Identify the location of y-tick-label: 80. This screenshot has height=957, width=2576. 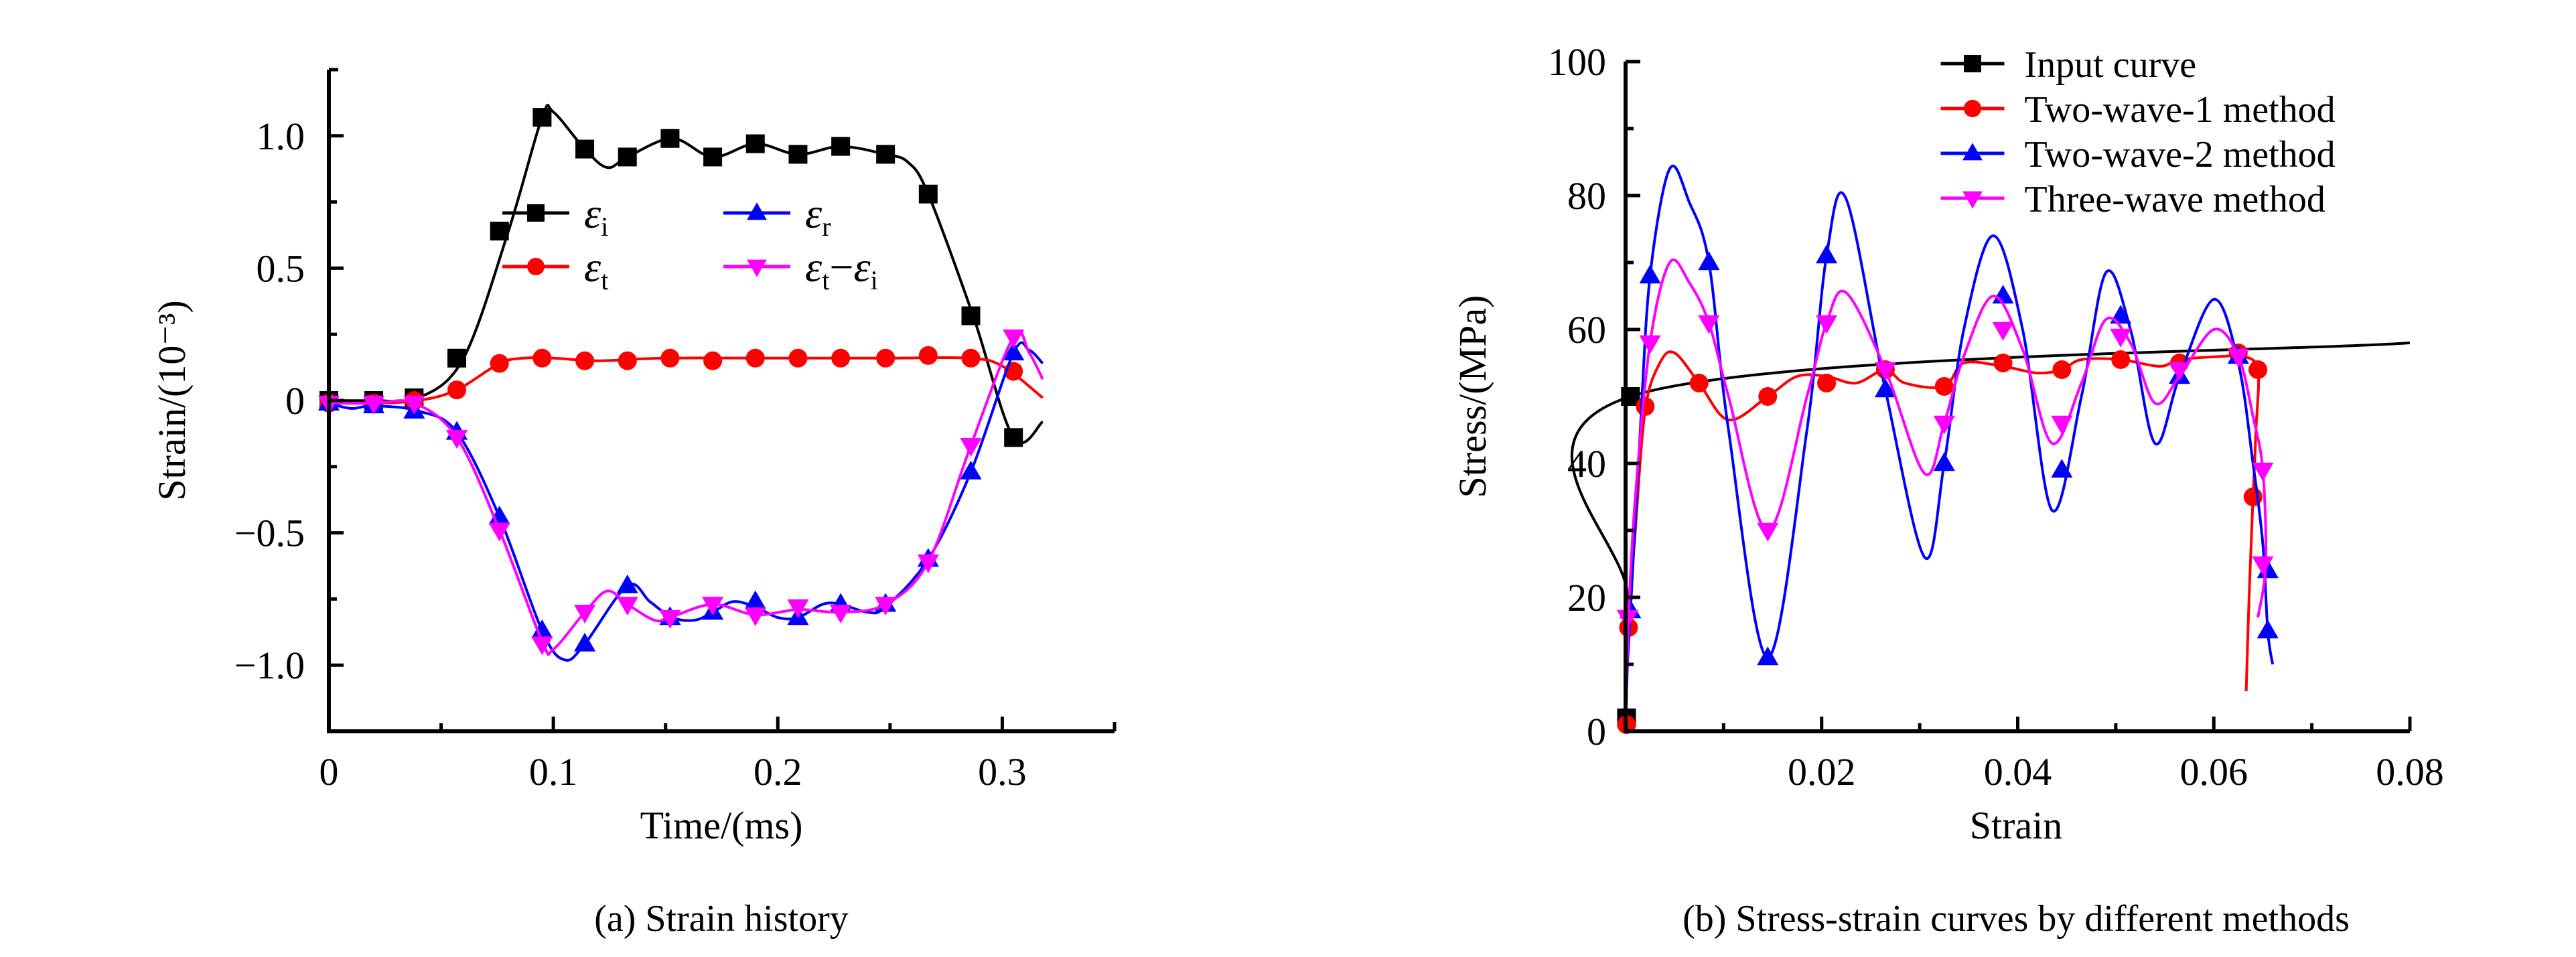
(1586, 196).